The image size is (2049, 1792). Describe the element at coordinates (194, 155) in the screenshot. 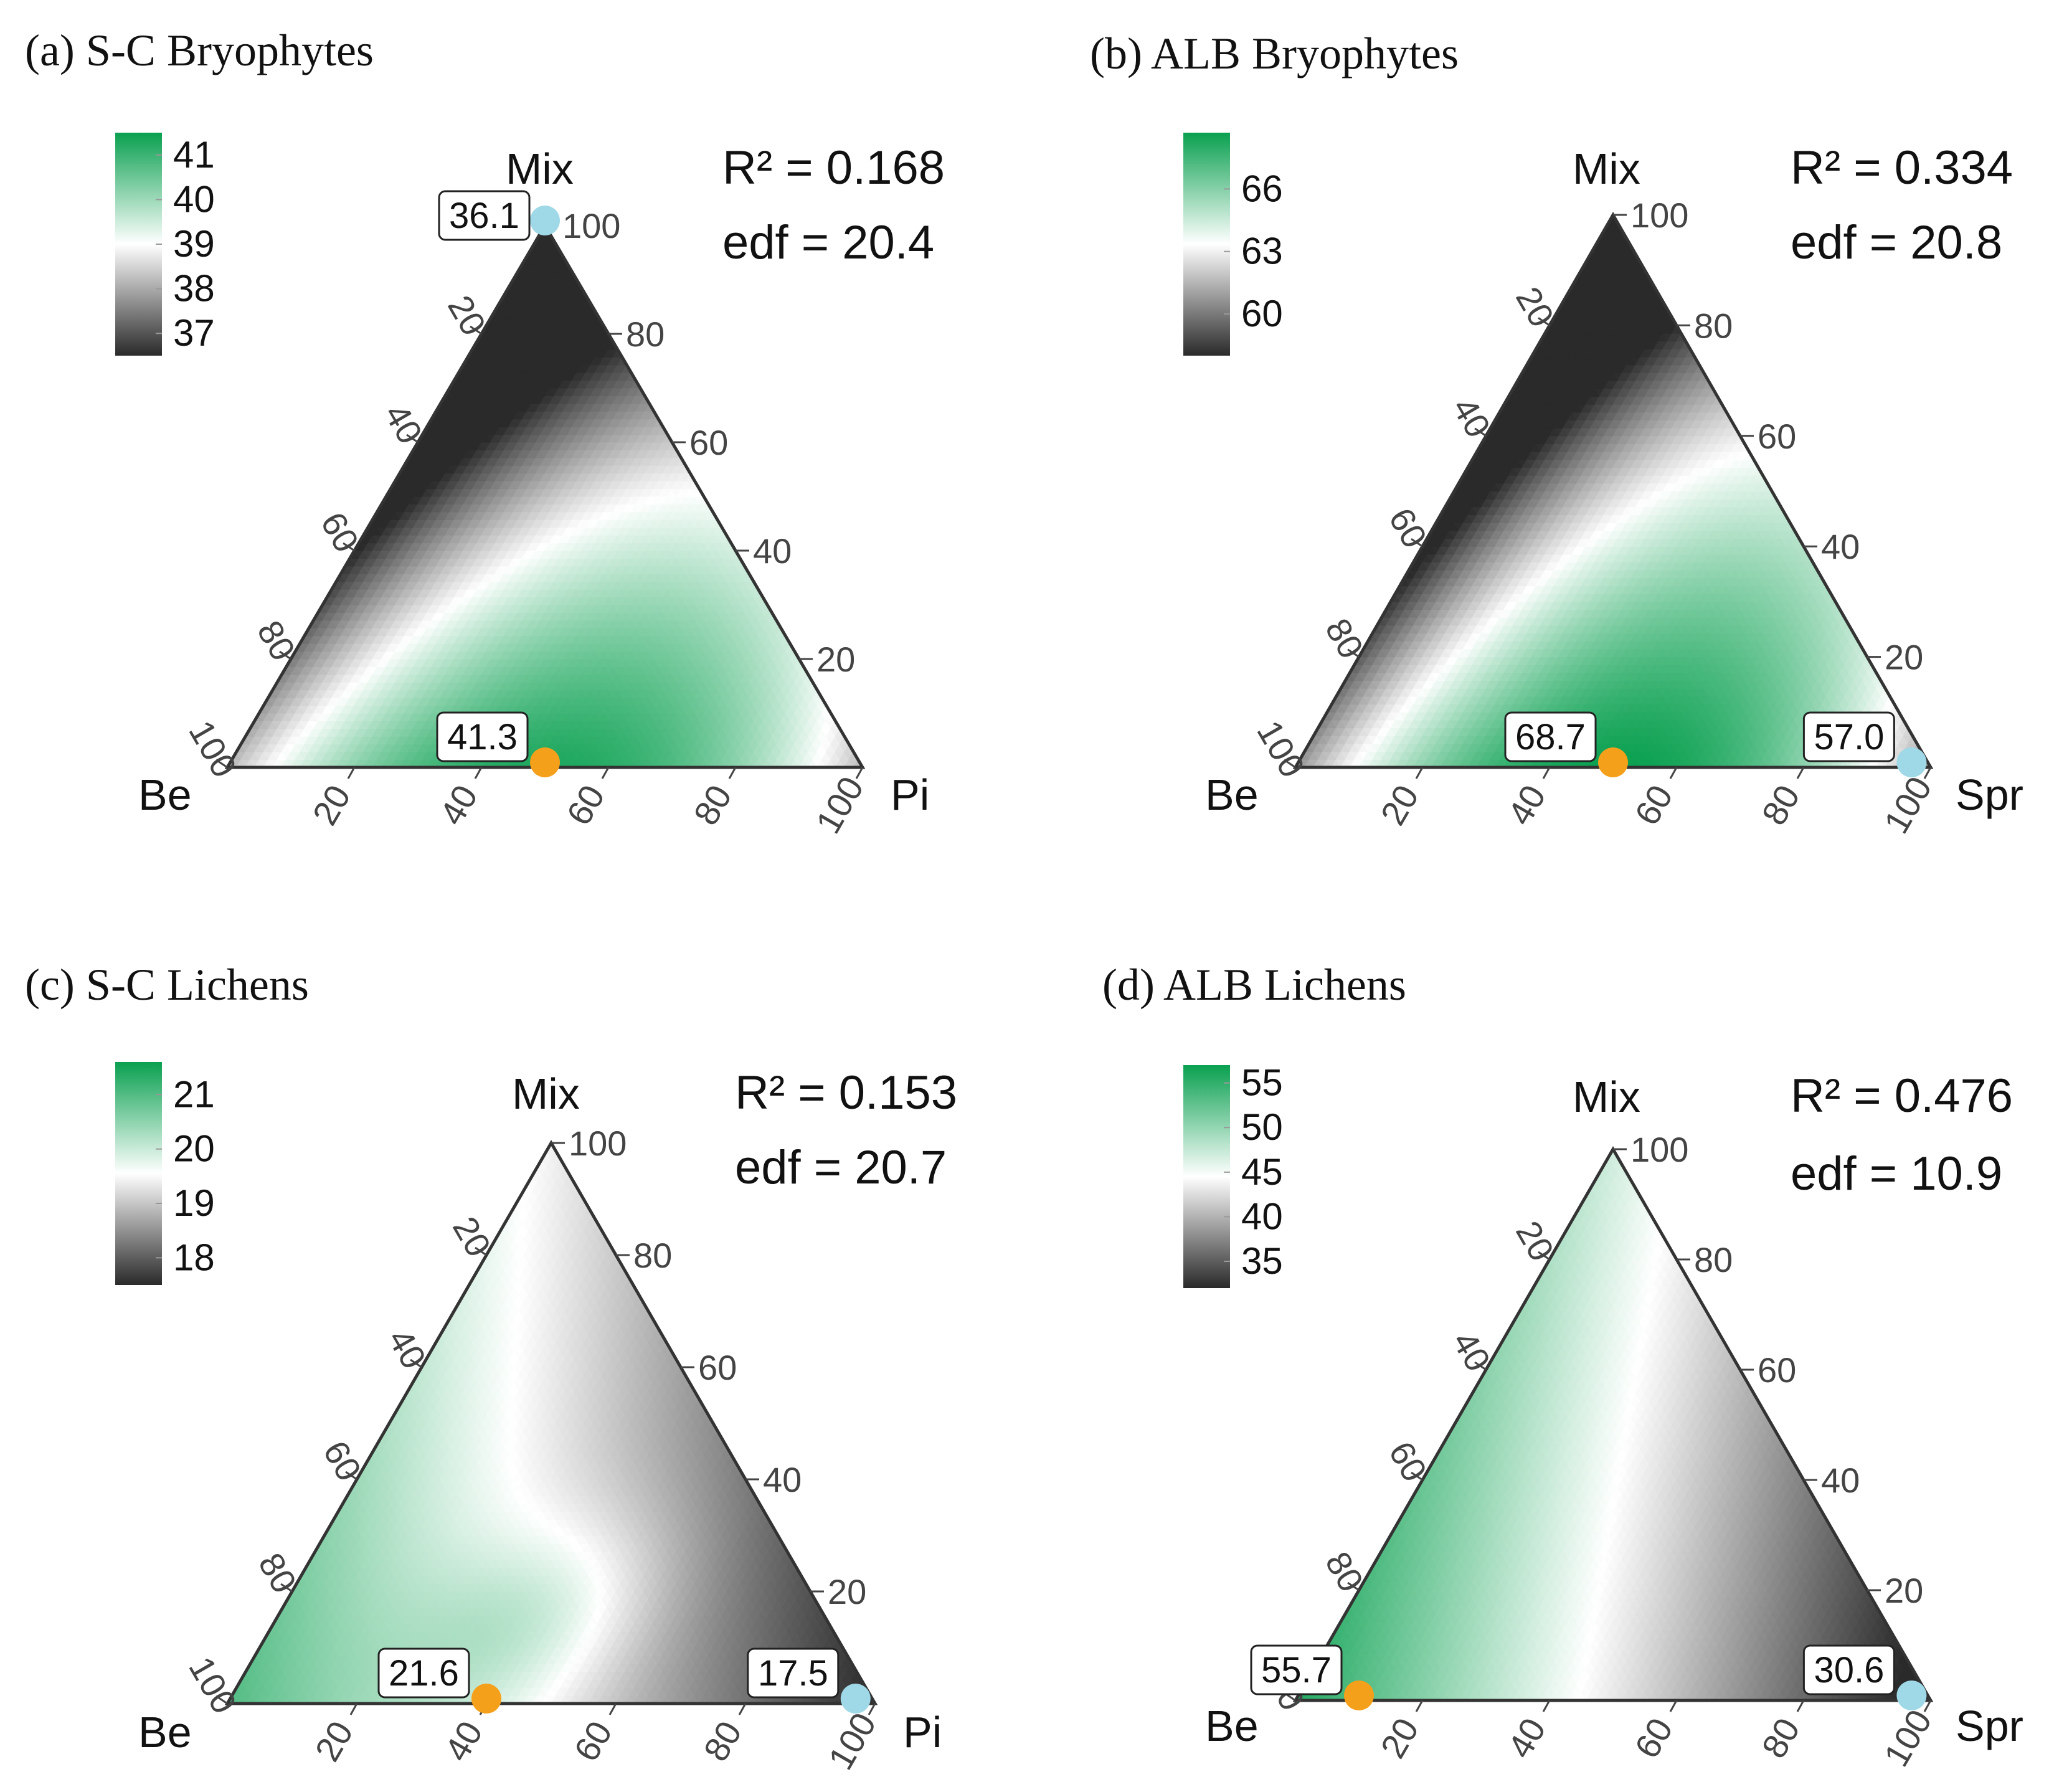

I see `colorbar-tick-label: 41` at that location.